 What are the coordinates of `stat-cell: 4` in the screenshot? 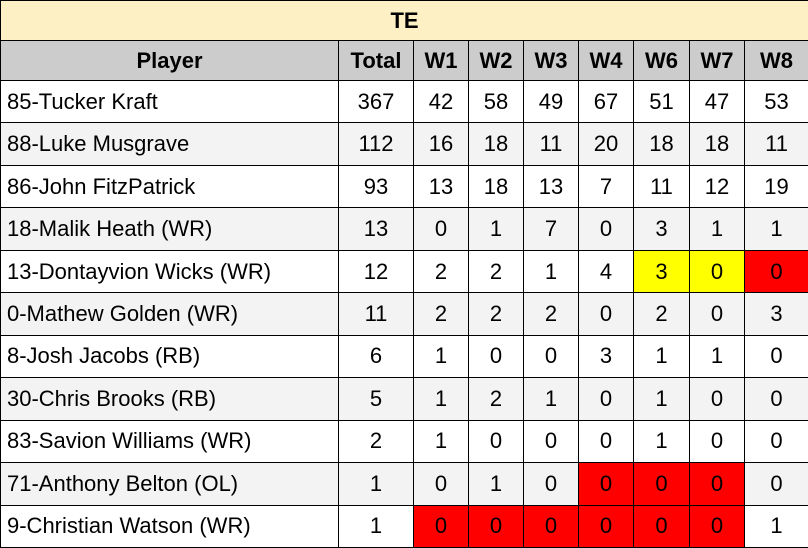 It's located at (606, 271).